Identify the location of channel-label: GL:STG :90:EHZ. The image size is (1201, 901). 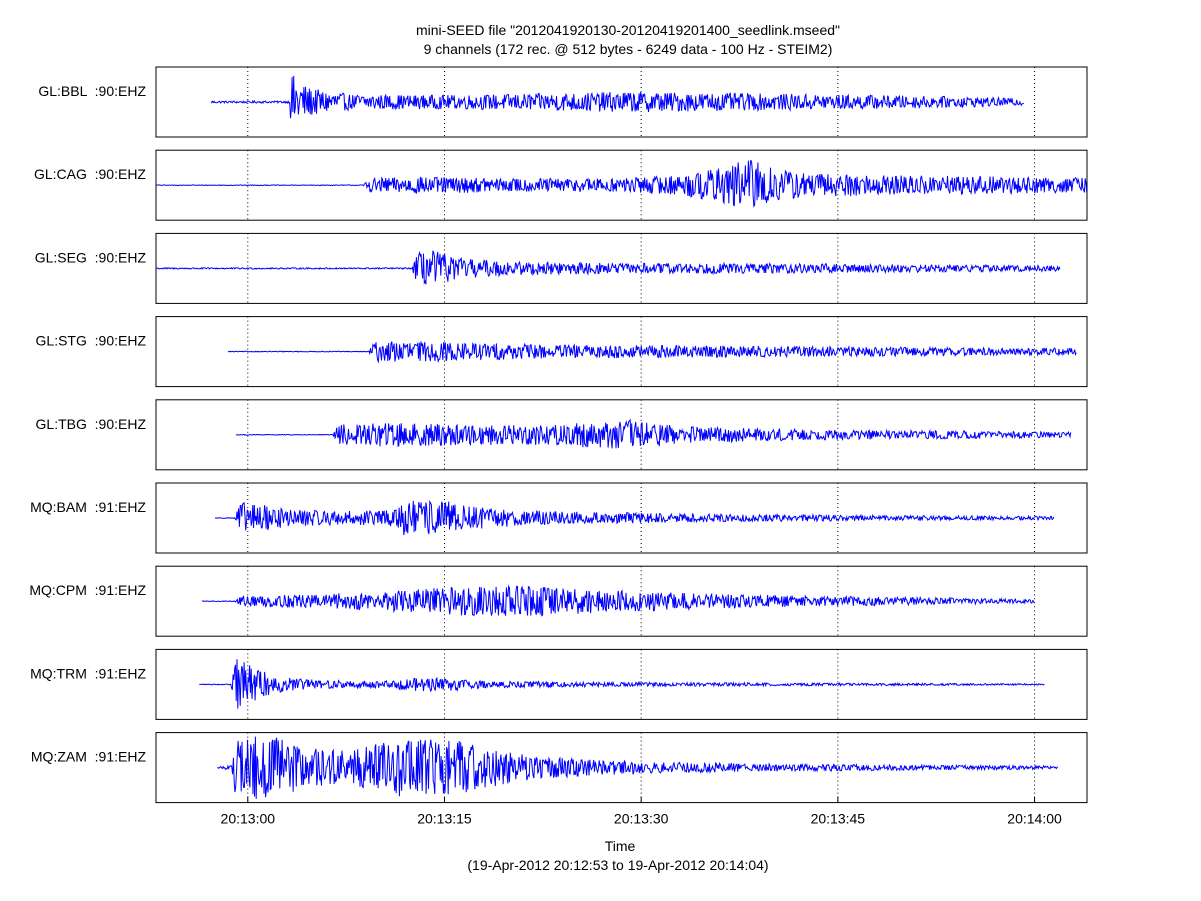
(91, 341).